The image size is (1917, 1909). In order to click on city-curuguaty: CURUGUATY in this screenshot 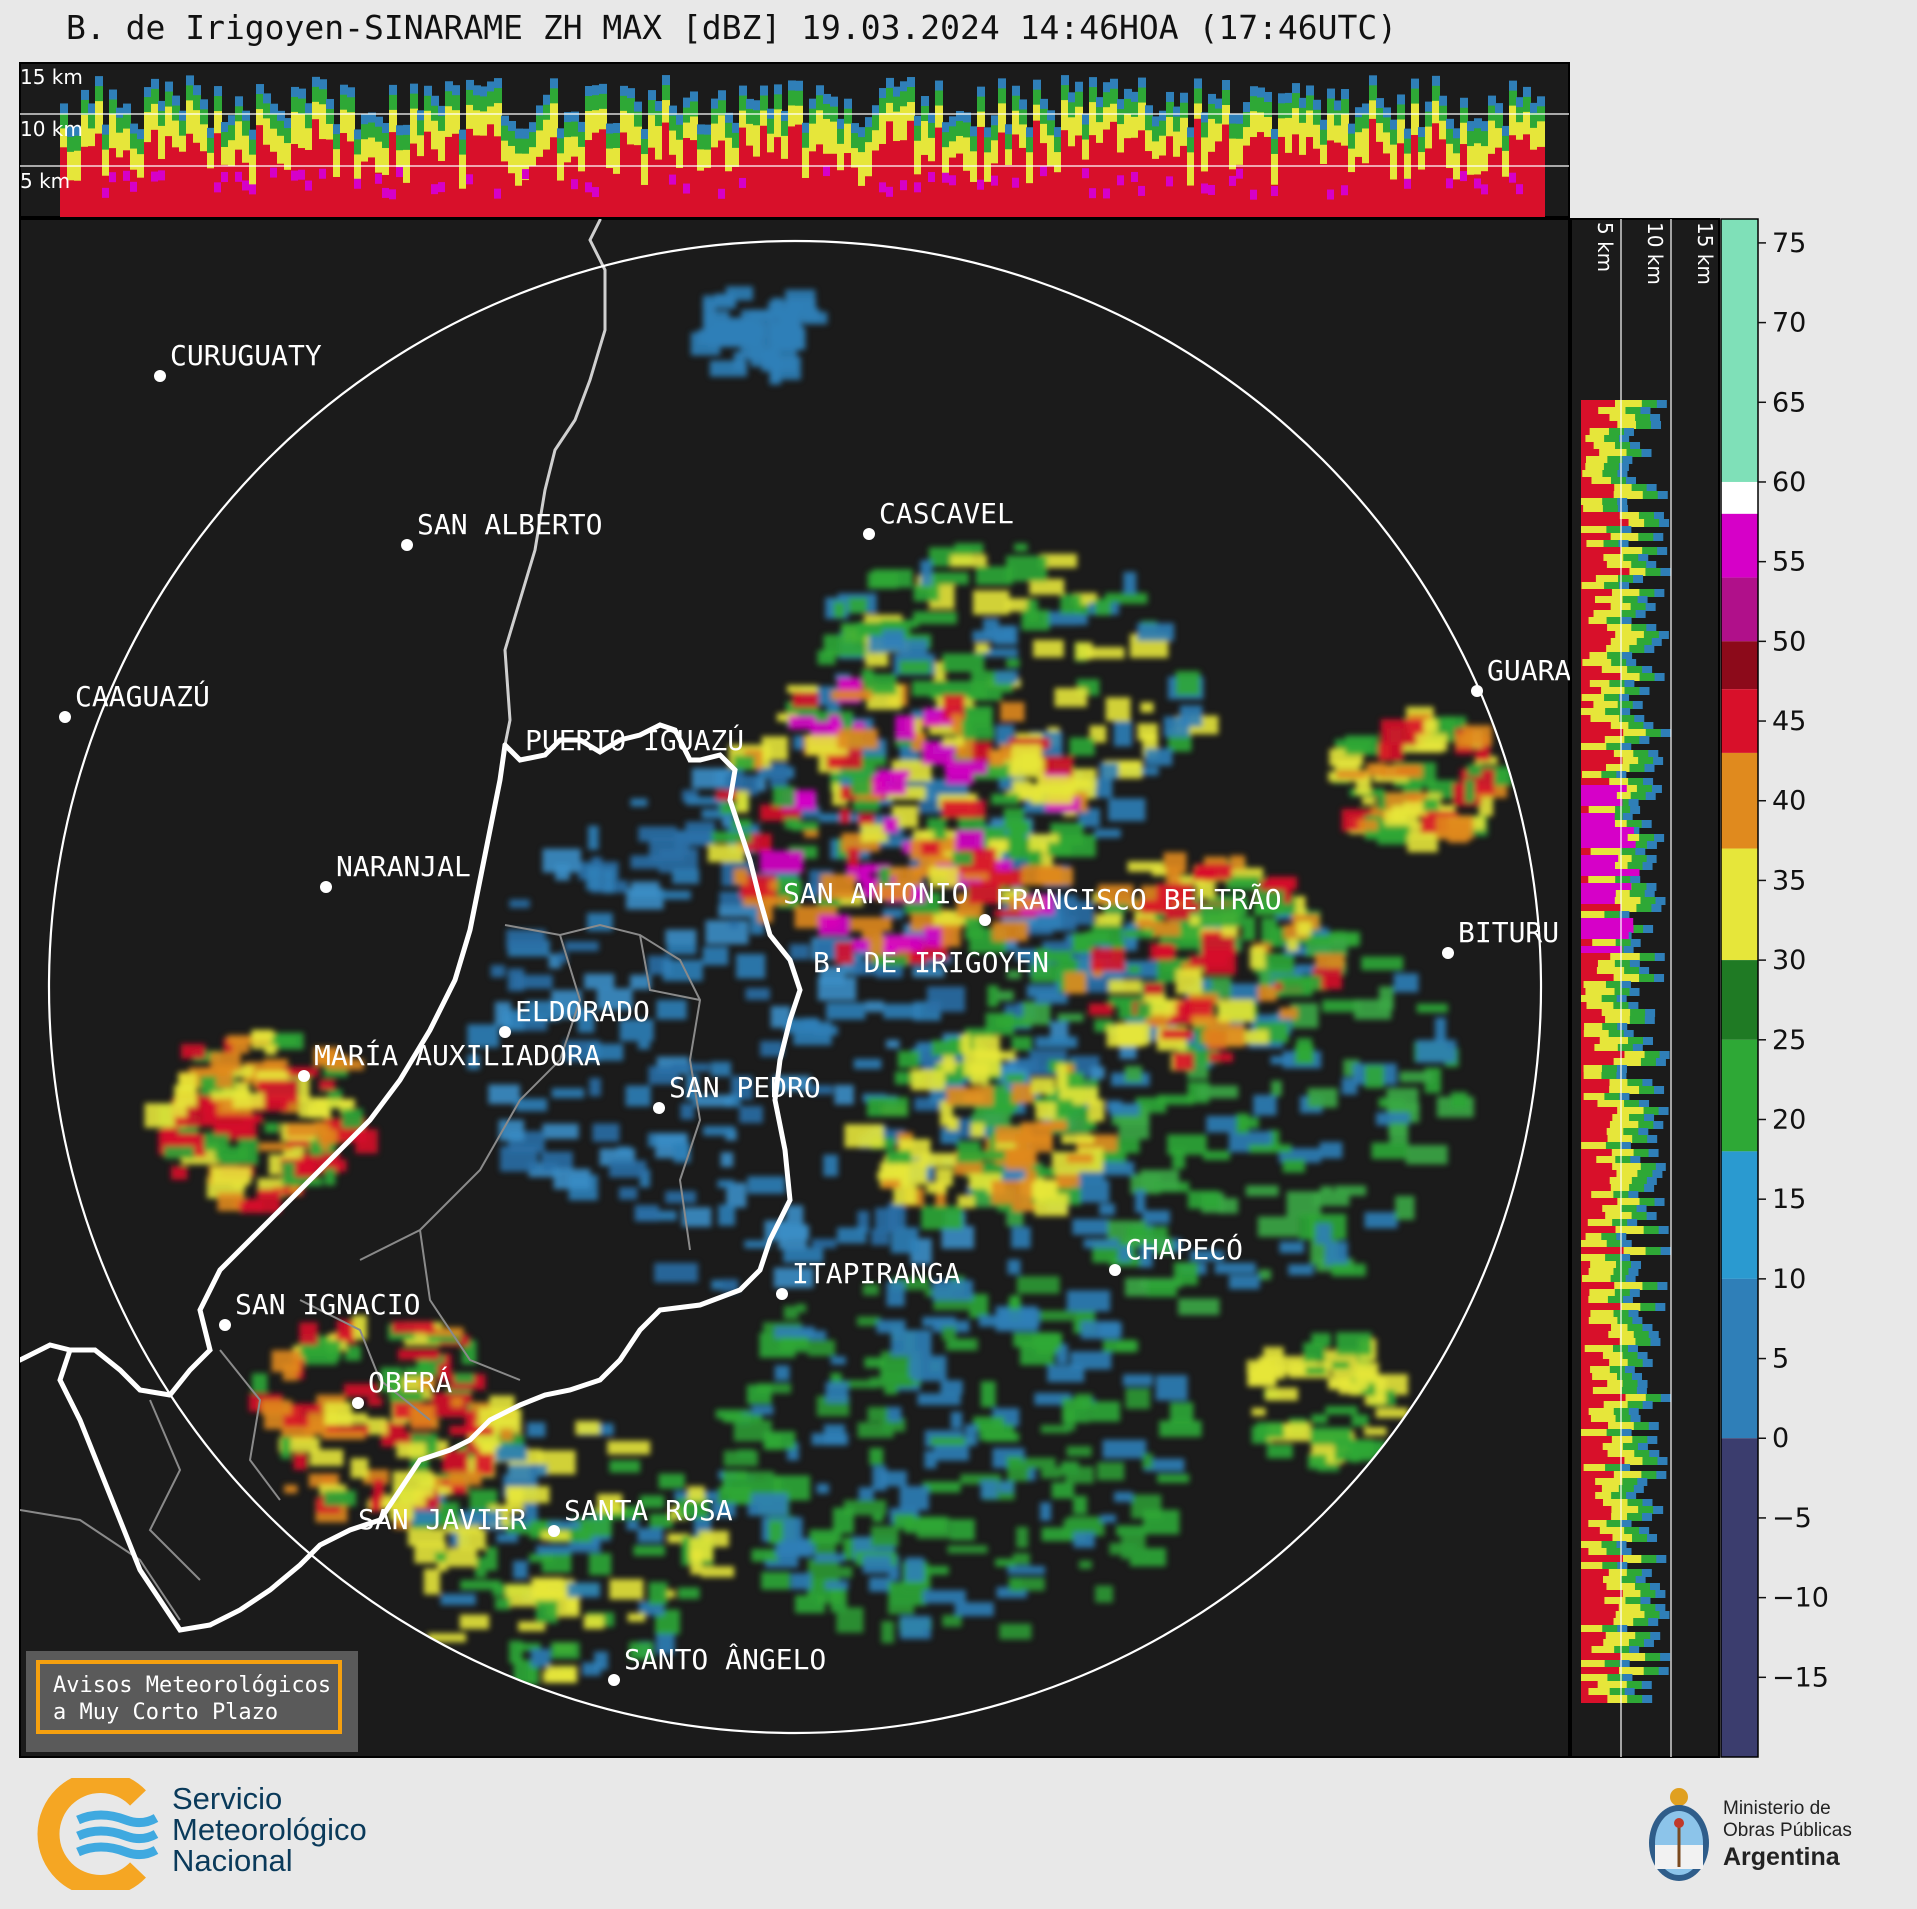, I will do `click(238, 360)`.